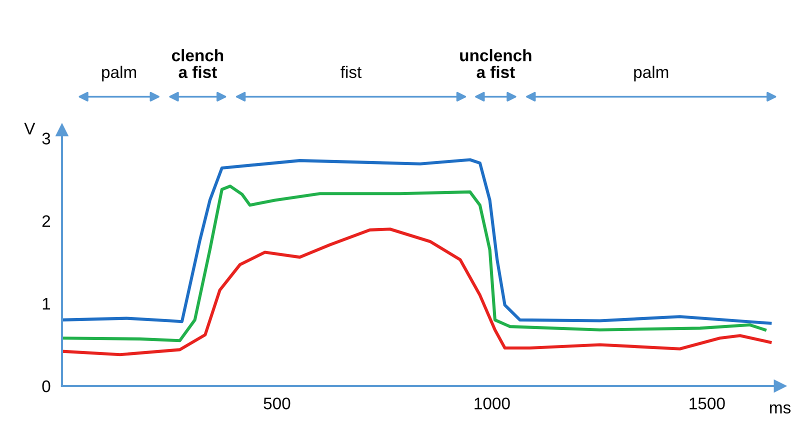 The width and height of the screenshot is (805, 446). I want to click on y-tick-label: 2, so click(46, 221).